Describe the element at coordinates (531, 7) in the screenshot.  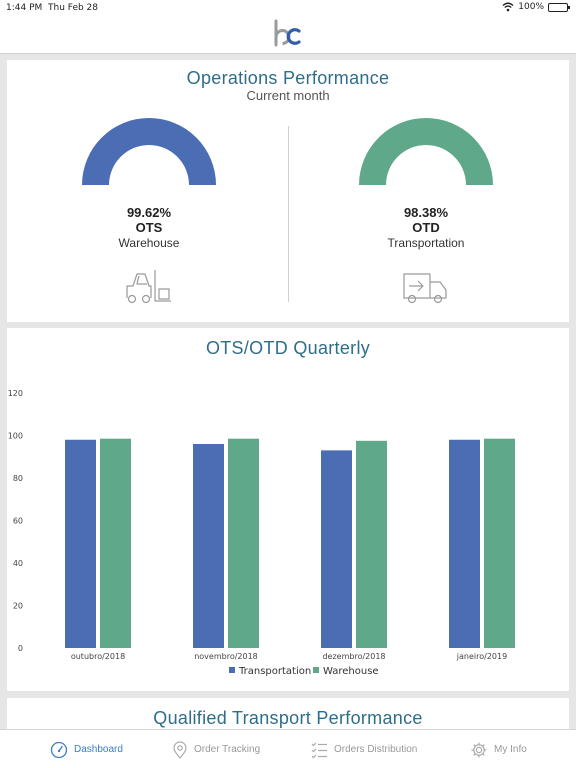
I see `battery-percent: 100%` at that location.